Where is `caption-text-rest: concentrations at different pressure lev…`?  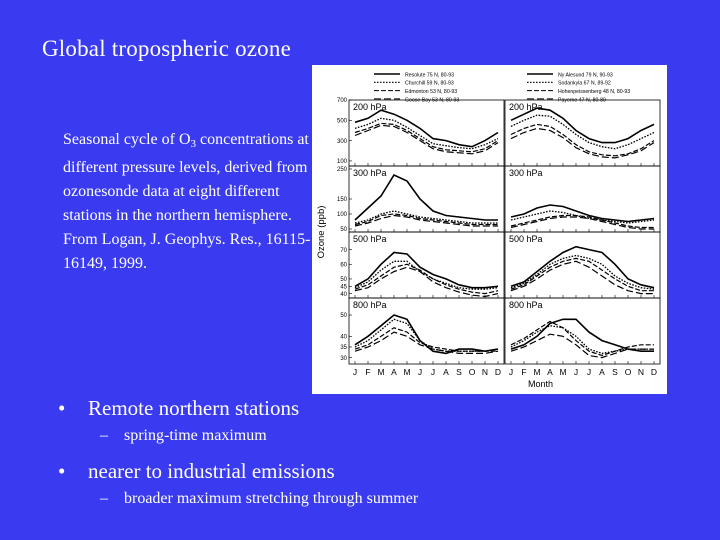 caption-text-rest: concentrations at different pressure lev… is located at coordinates (187, 201).